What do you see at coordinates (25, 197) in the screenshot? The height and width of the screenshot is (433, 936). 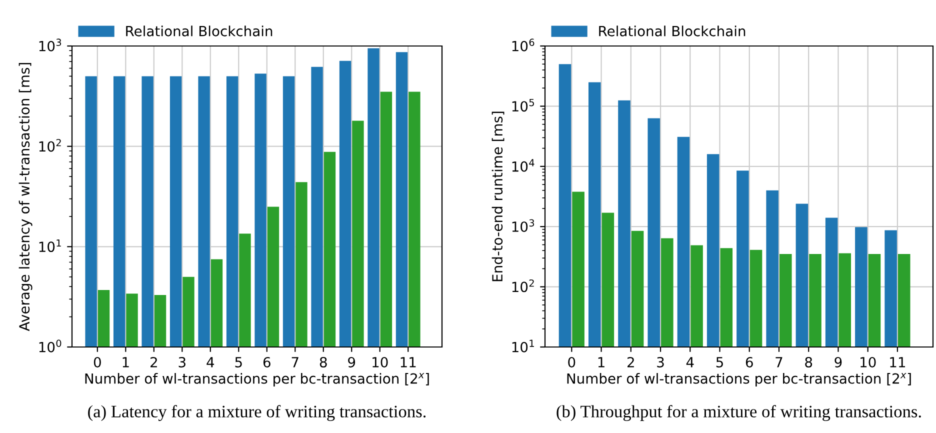 I see `y-axis-title: Average latency of wl-transaction [ms]` at bounding box center [25, 197].